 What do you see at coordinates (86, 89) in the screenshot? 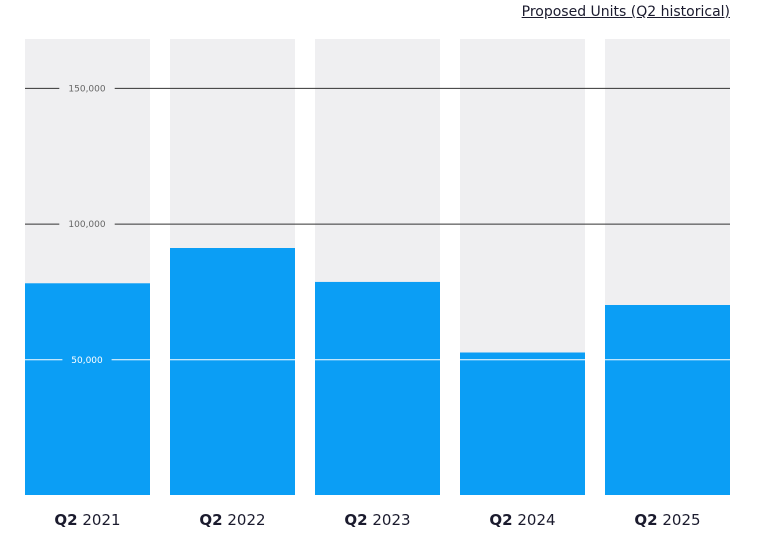
I see `y-tick-label: 150,000` at bounding box center [86, 89].